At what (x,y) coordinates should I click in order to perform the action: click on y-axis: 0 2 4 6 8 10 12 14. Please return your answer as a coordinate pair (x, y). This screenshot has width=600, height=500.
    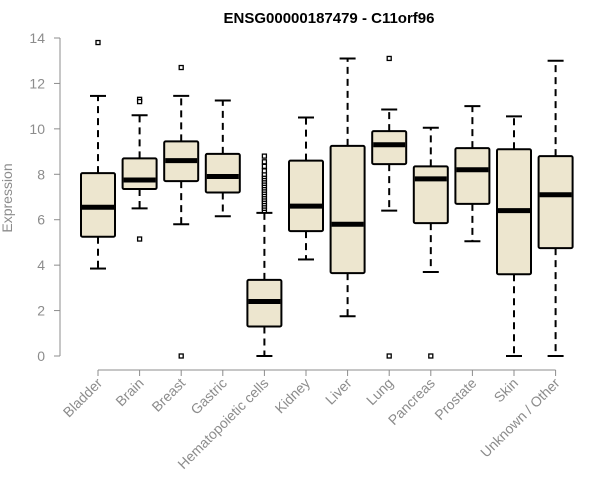
    Looking at the image, I should click on (45, 197).